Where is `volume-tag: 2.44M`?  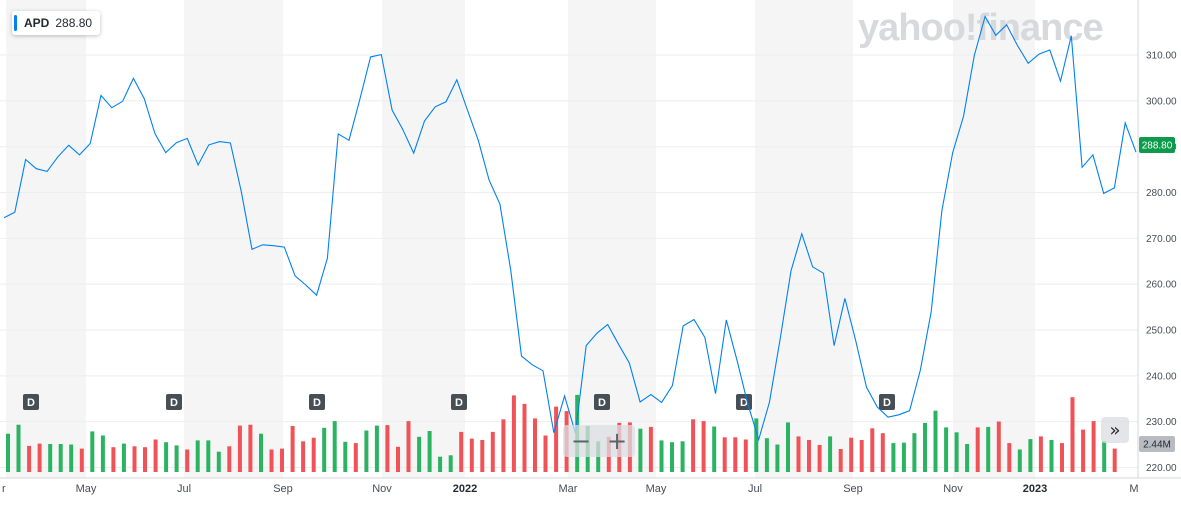
volume-tag: 2.44M is located at coordinates (1157, 444).